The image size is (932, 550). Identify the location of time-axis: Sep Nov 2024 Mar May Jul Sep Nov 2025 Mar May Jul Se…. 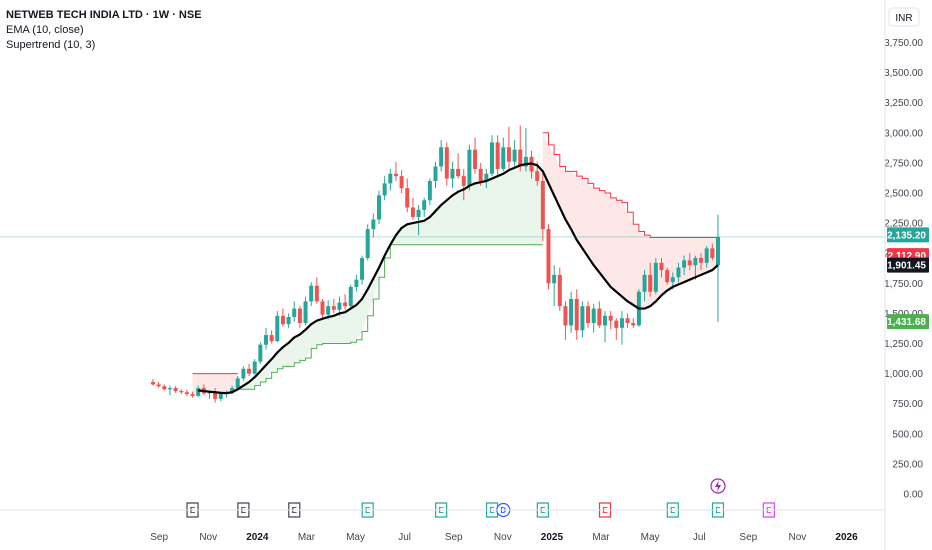
(504, 537).